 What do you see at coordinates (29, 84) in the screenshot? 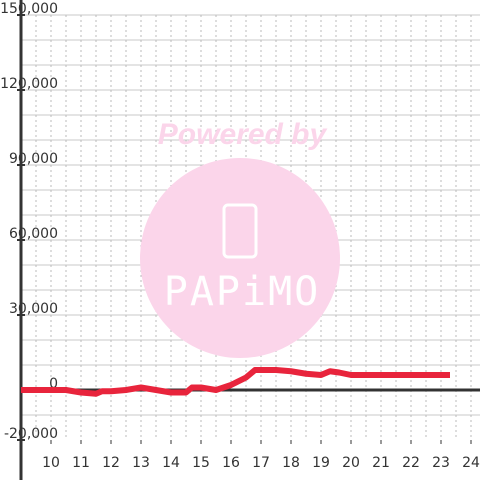
I see `y-tick-label: 120,000` at bounding box center [29, 84].